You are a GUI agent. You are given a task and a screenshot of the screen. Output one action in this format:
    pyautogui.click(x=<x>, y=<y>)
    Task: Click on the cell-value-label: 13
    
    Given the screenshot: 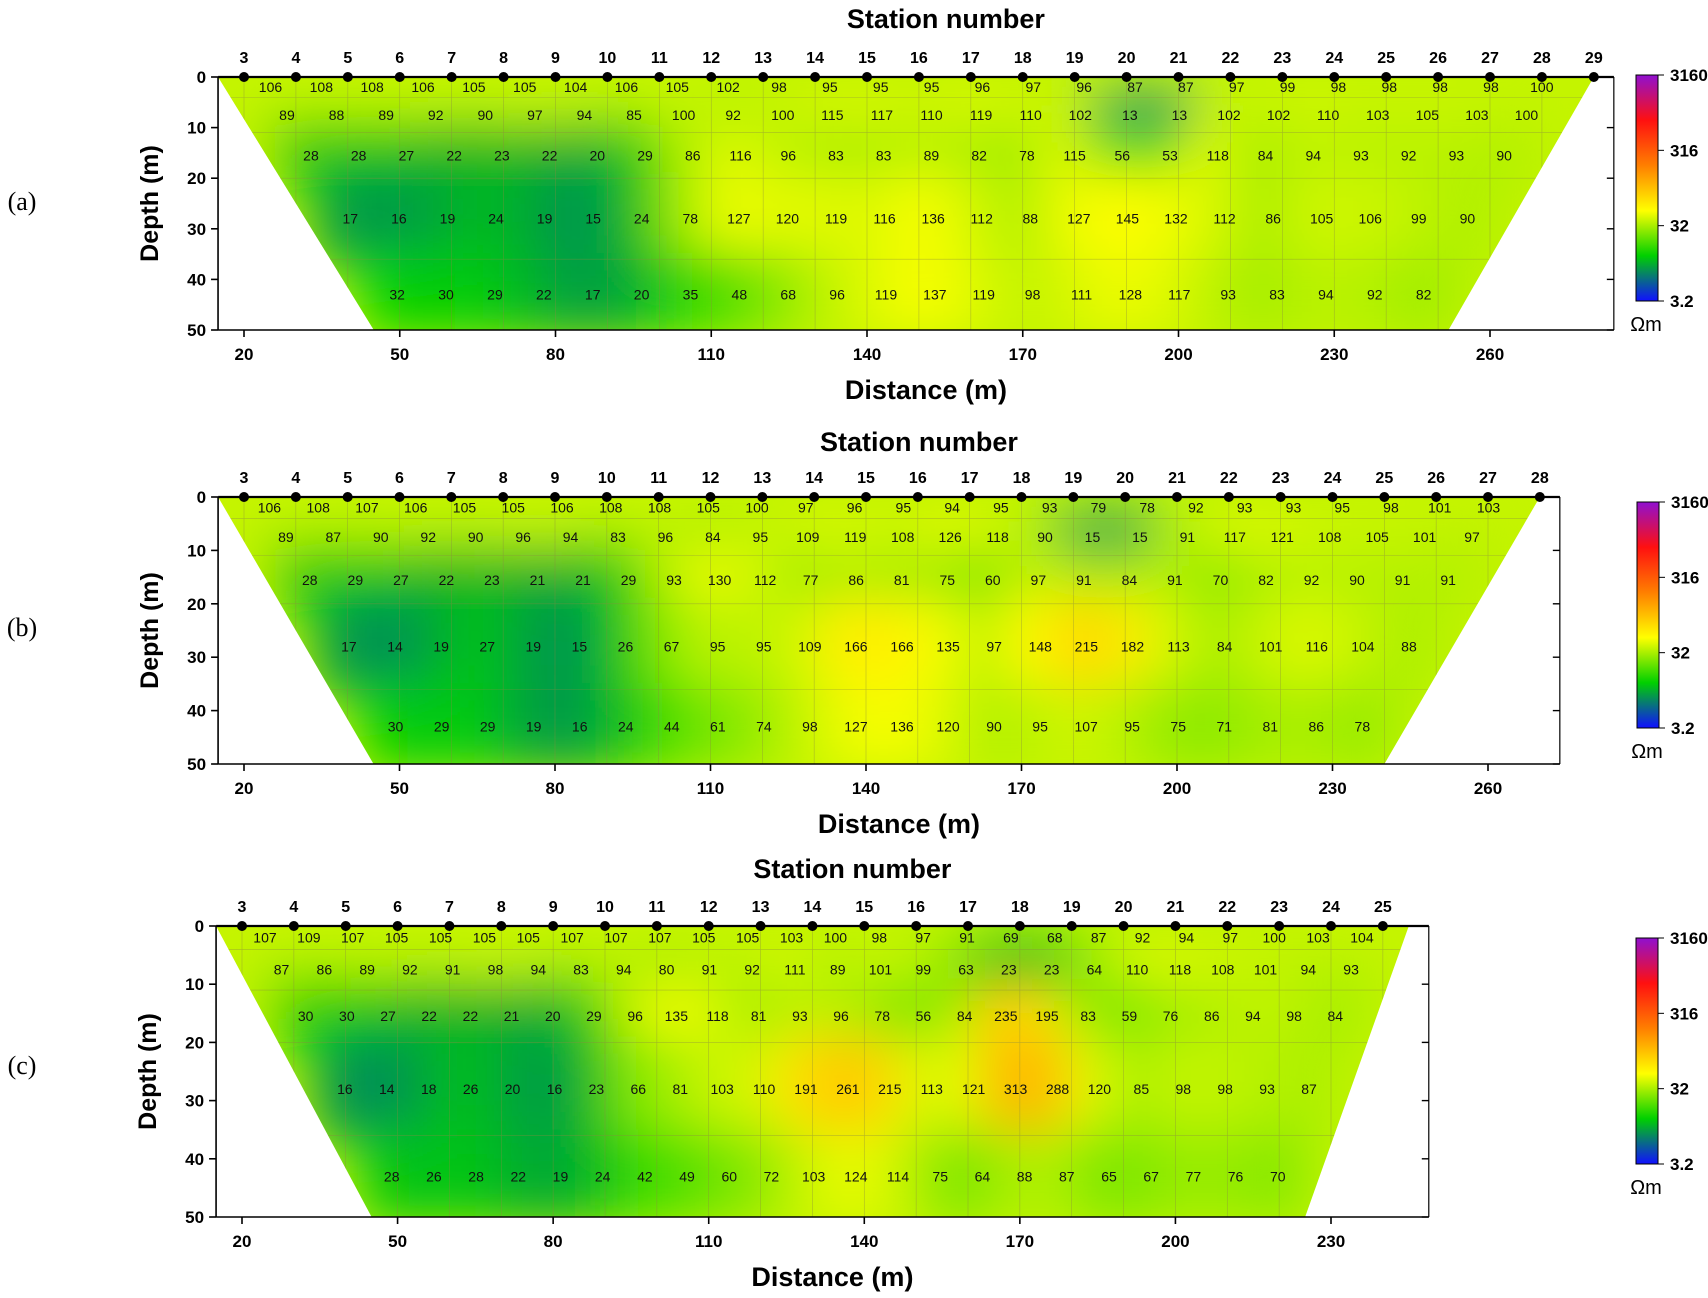 What is the action you would take?
    pyautogui.click(x=1130, y=115)
    